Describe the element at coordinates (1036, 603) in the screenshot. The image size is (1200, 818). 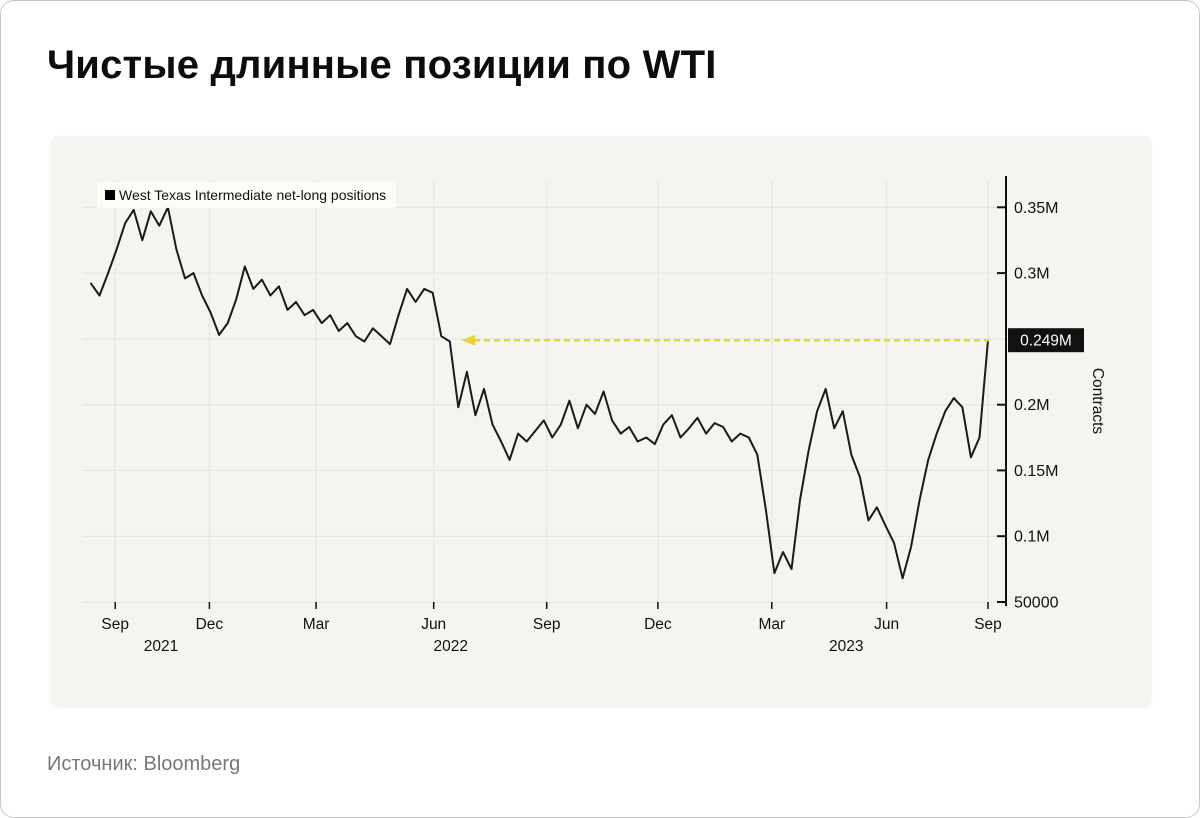
I see `y-tick-label: 50000` at that location.